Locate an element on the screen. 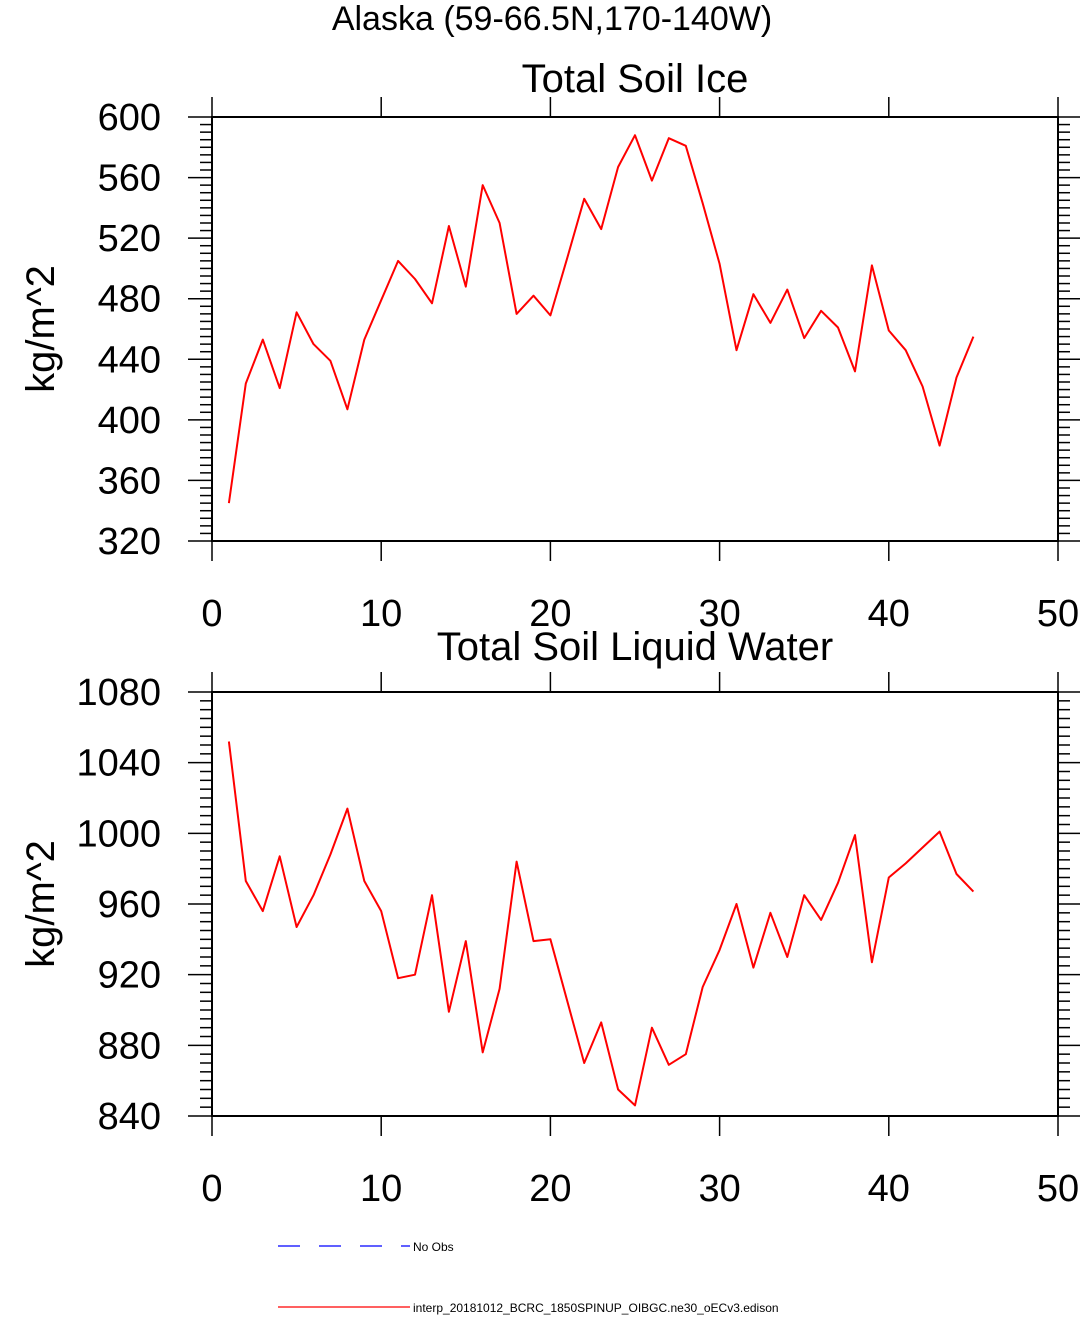 The height and width of the screenshot is (1320, 1080). legend-entry-1: No Obs is located at coordinates (366, 1247).